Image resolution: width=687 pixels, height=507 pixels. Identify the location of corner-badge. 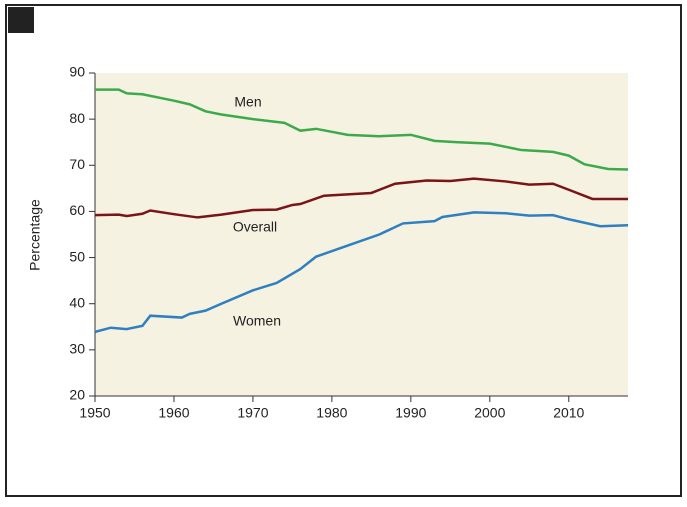
(21, 20).